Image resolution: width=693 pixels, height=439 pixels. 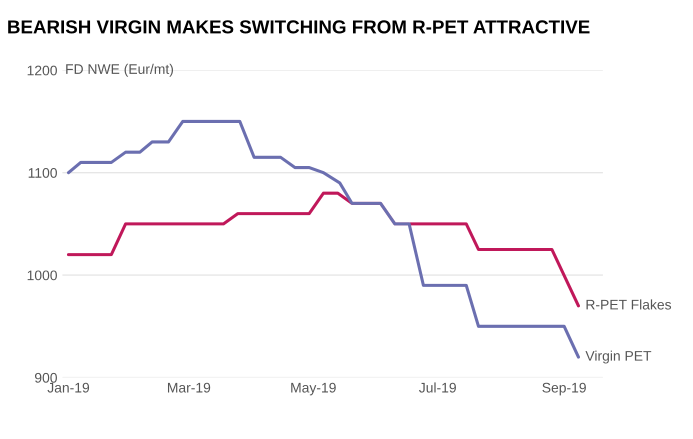 What do you see at coordinates (68, 387) in the screenshot?
I see `x-tick-label: Jan-19` at bounding box center [68, 387].